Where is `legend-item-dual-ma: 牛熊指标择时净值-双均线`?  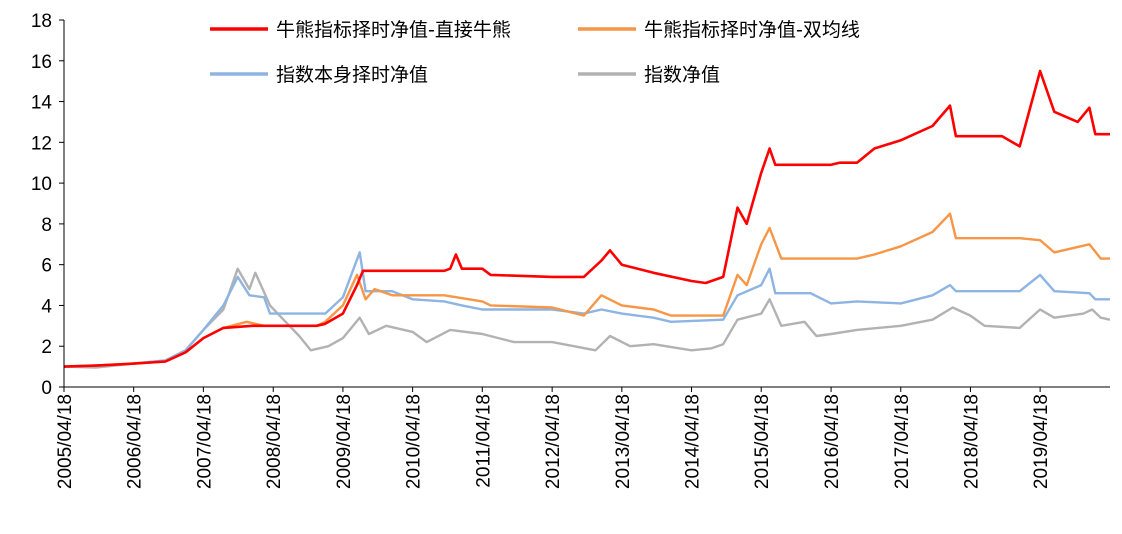 legend-item-dual-ma: 牛熊指标择时净值-双均线 is located at coordinates (719, 30).